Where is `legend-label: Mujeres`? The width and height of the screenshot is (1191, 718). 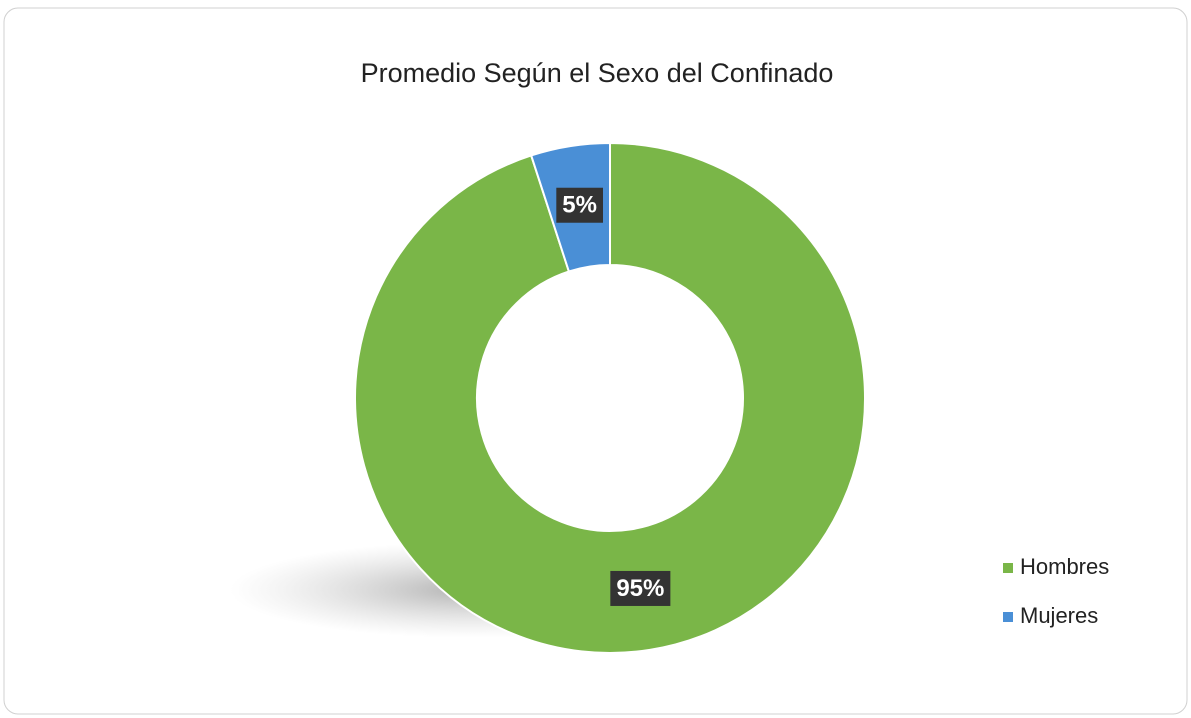 legend-label: Mujeres is located at coordinates (1059, 615).